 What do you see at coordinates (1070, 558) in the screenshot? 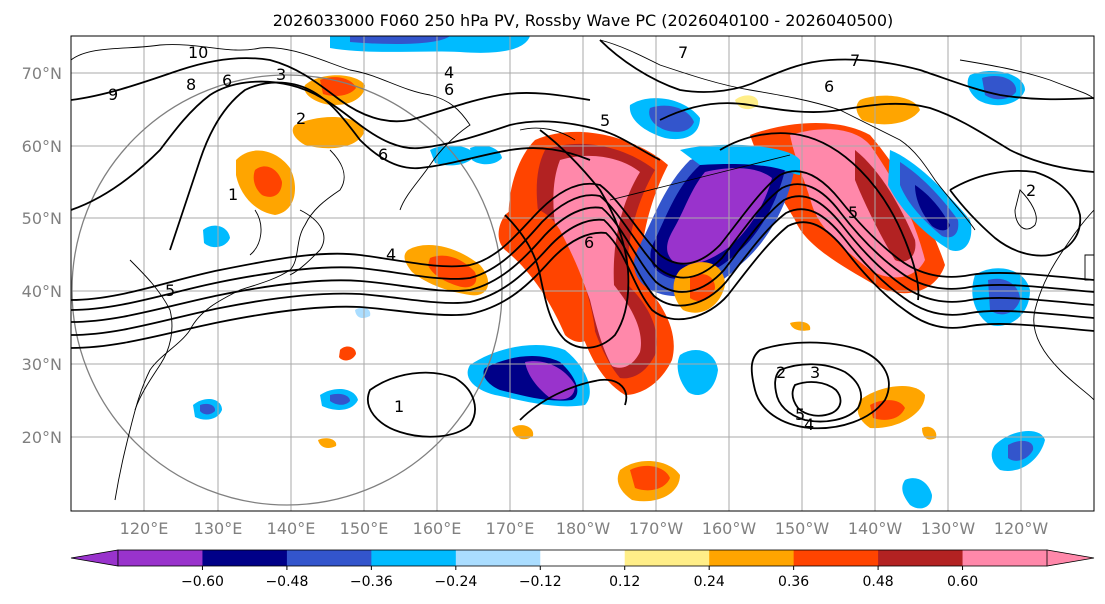
I see `colorbar-extend-max` at bounding box center [1070, 558].